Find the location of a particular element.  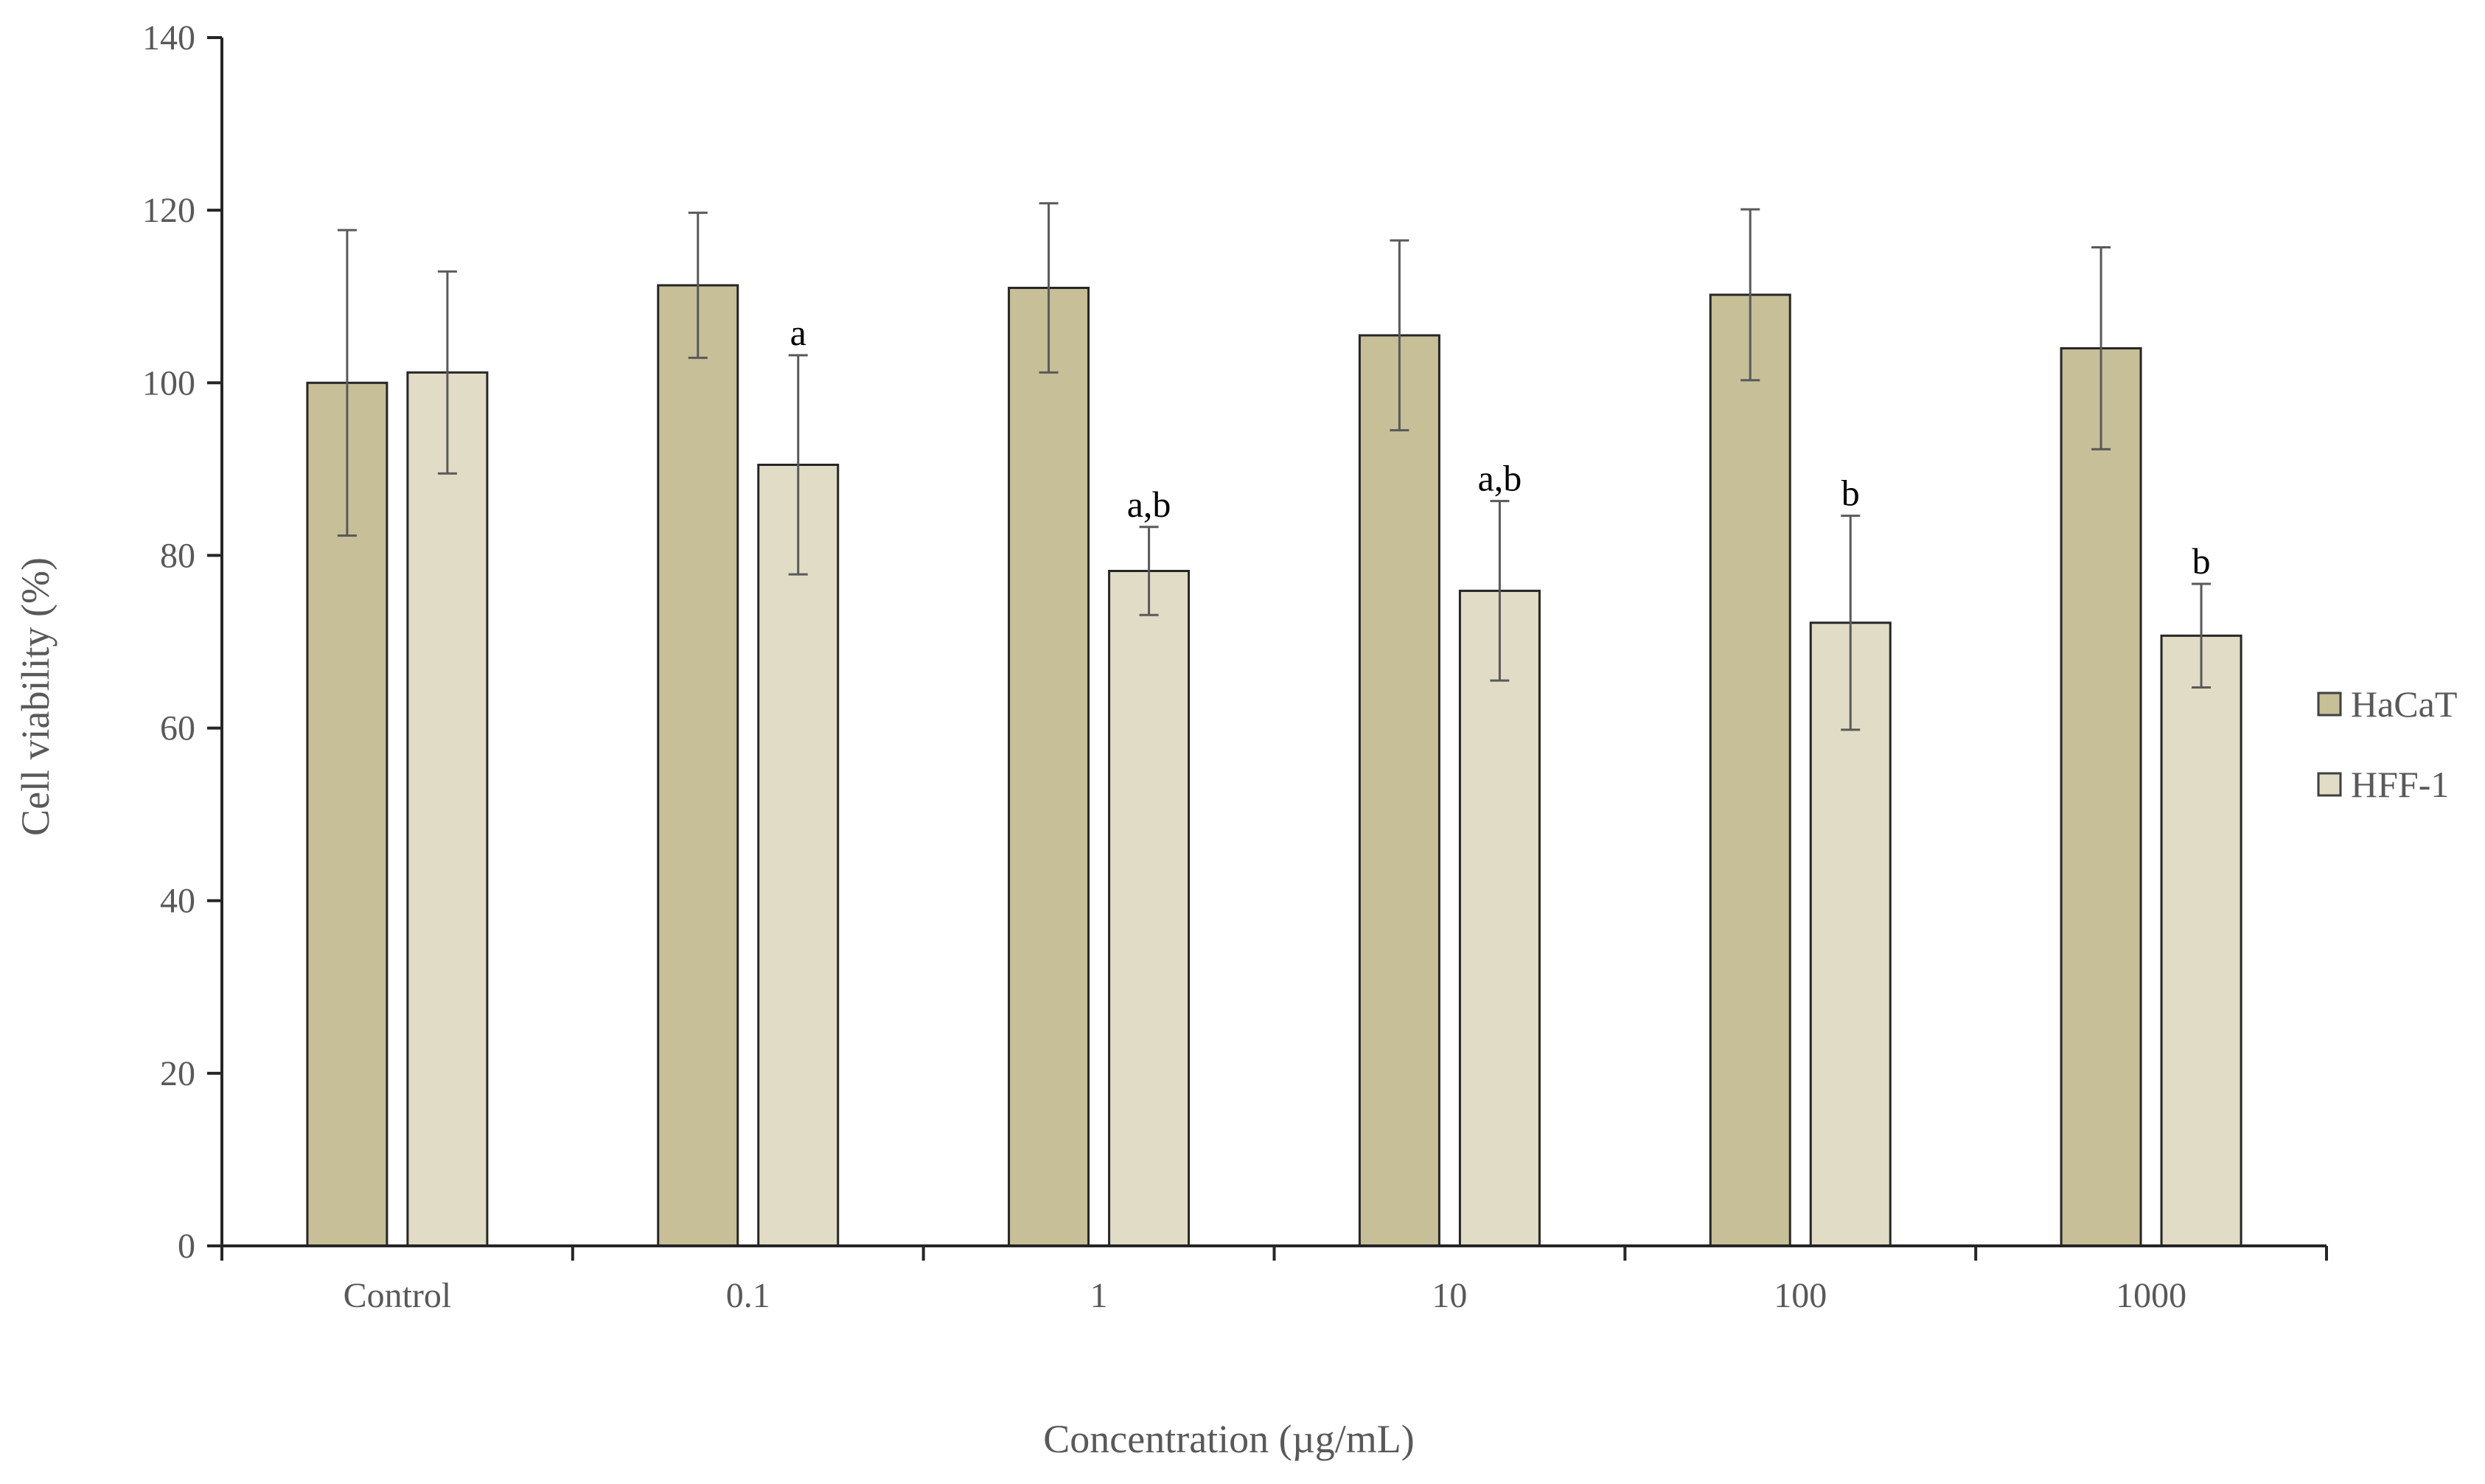

legend-label-hff1: HFF-1 is located at coordinates (2400, 785).